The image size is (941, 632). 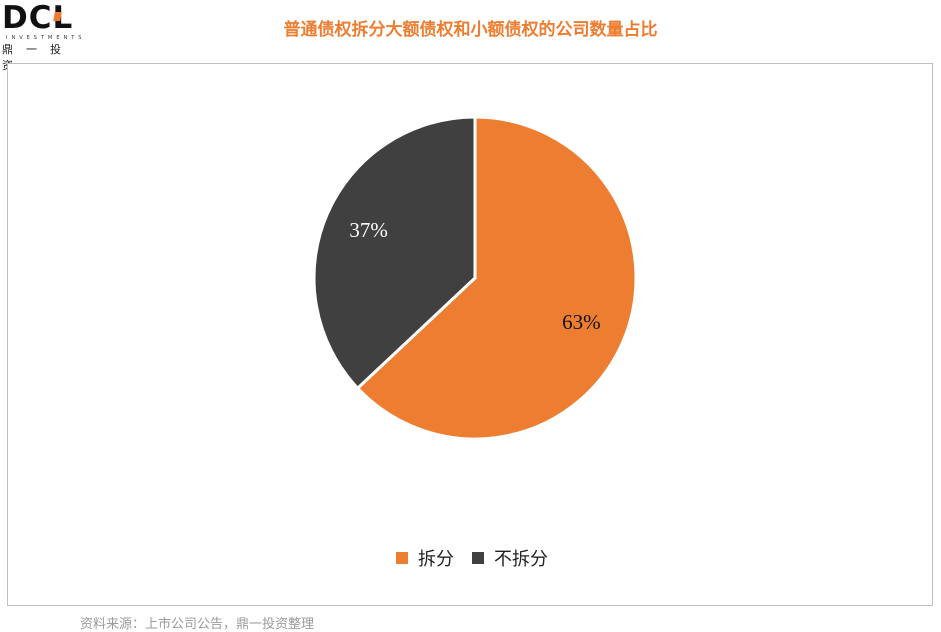 What do you see at coordinates (470, 30) in the screenshot?
I see `chart-title: 普通债权拆分大额债权和小额债权的公司数量占比` at bounding box center [470, 30].